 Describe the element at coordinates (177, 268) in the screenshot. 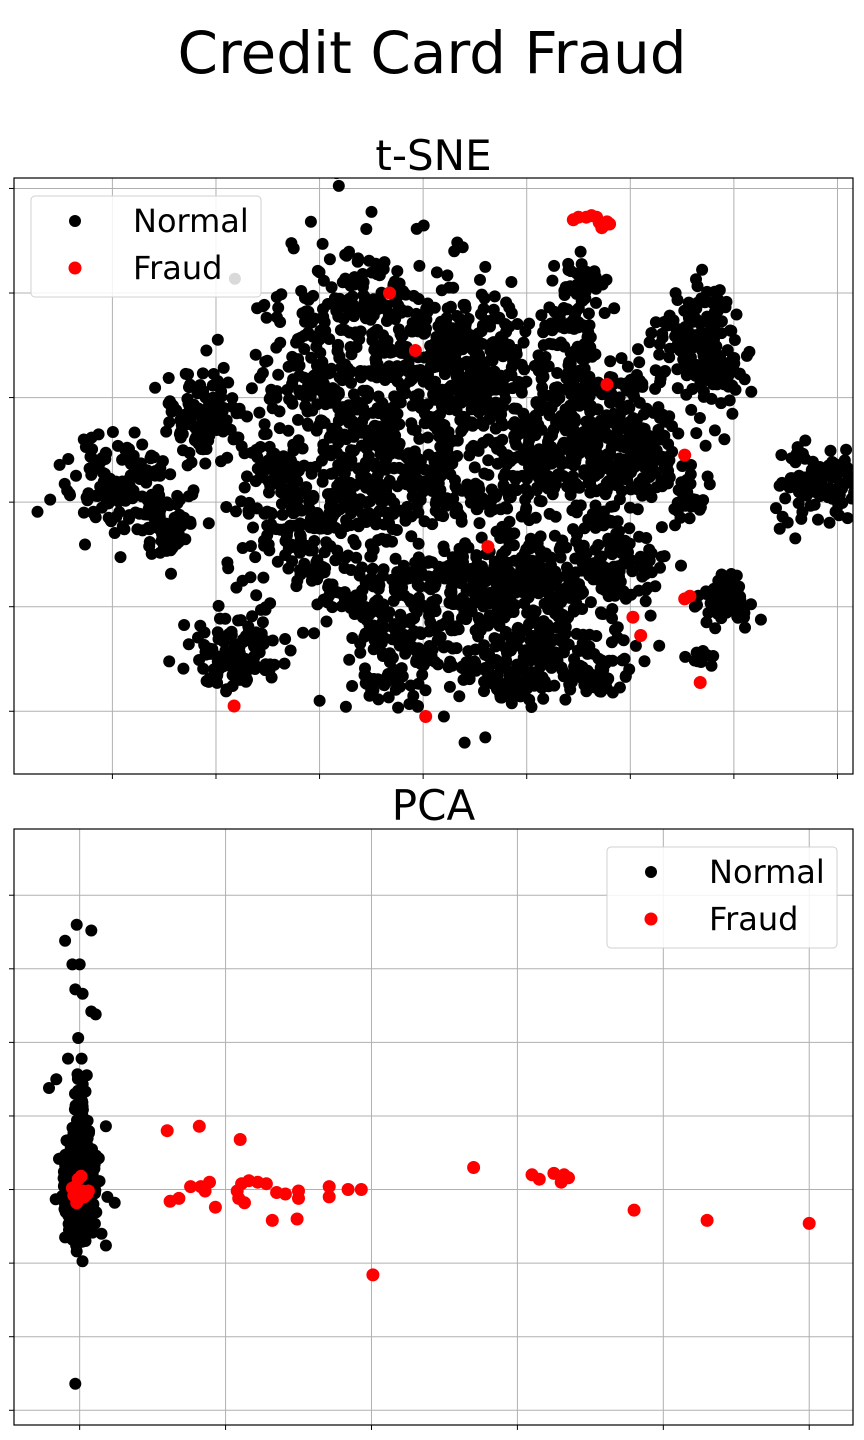

I see `legend-label-fraud: Fraud` at that location.